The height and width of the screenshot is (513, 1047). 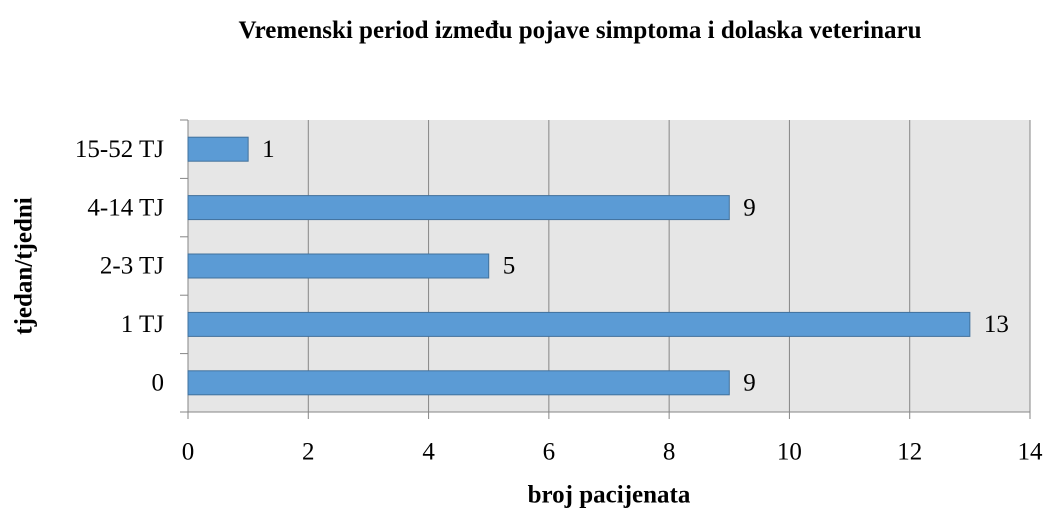 I want to click on data-label: 1, so click(x=268, y=149).